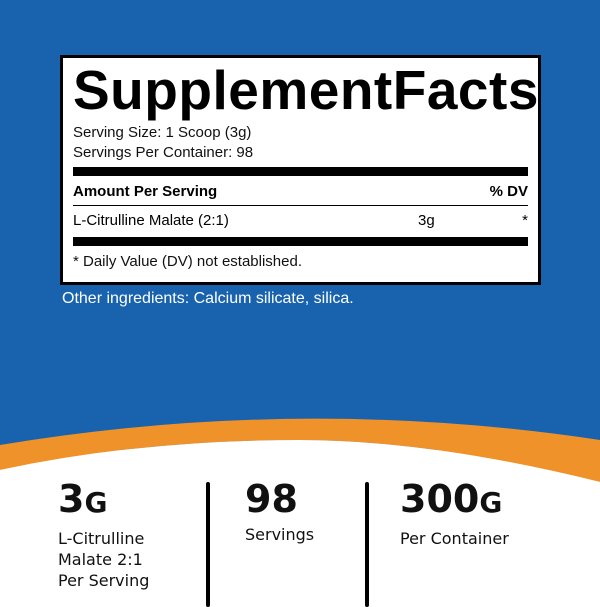 This screenshot has height=607, width=600. What do you see at coordinates (151, 220) in the screenshot?
I see `ingredient-name: L-Citrulline Malate (2:1)` at bounding box center [151, 220].